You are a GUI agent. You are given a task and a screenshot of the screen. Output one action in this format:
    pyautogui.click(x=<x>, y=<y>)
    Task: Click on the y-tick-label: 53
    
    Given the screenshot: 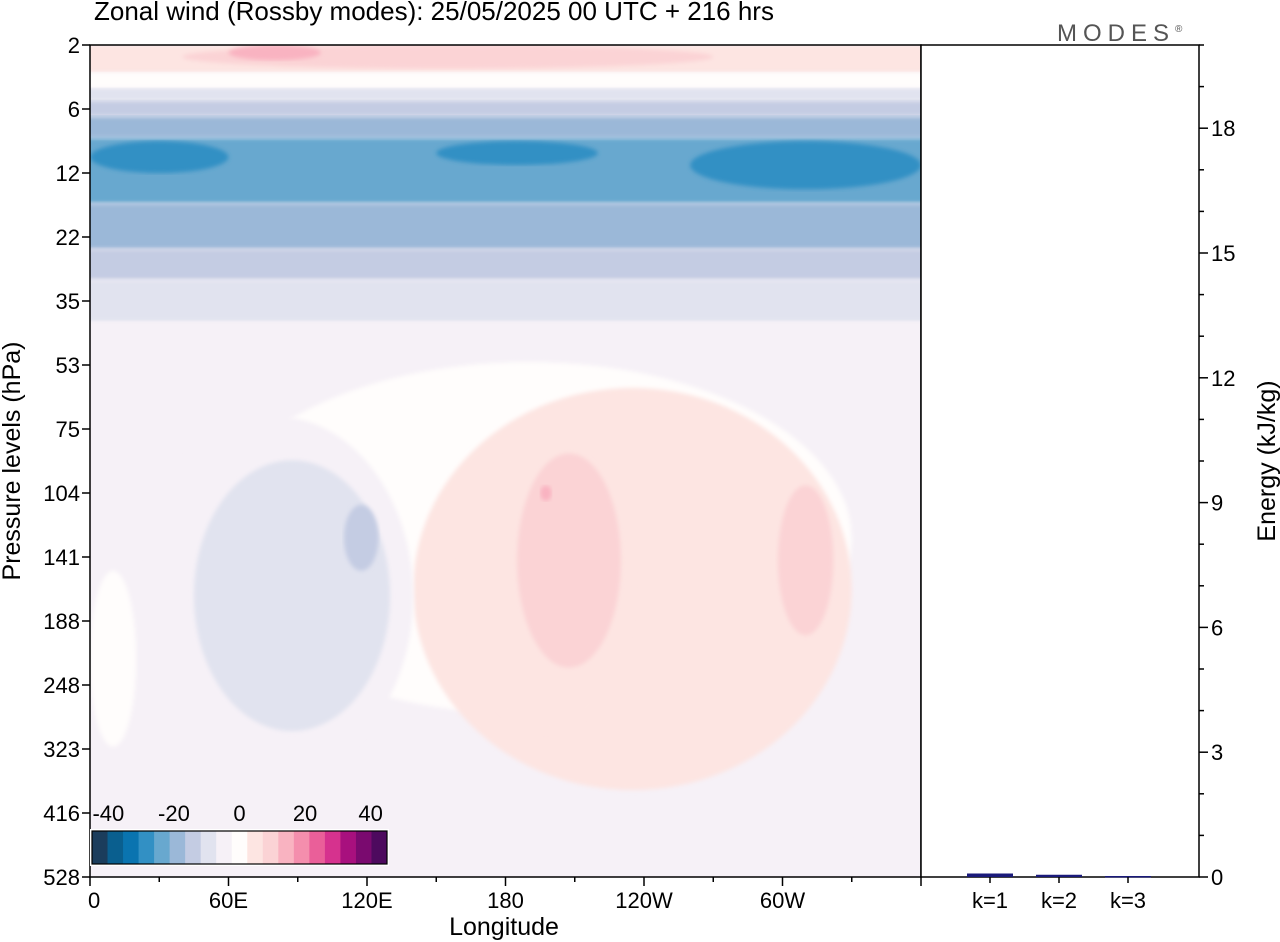 What is the action you would take?
    pyautogui.click(x=68, y=365)
    